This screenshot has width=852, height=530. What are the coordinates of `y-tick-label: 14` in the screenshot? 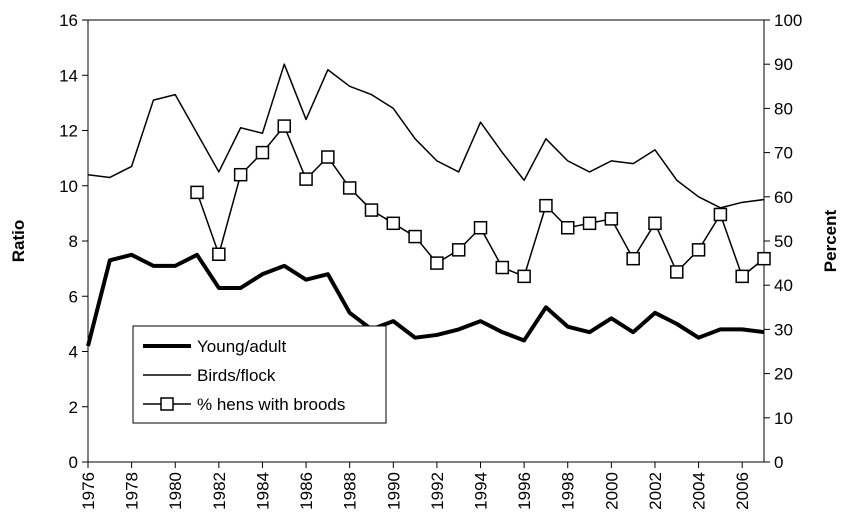 It's located at (68, 75).